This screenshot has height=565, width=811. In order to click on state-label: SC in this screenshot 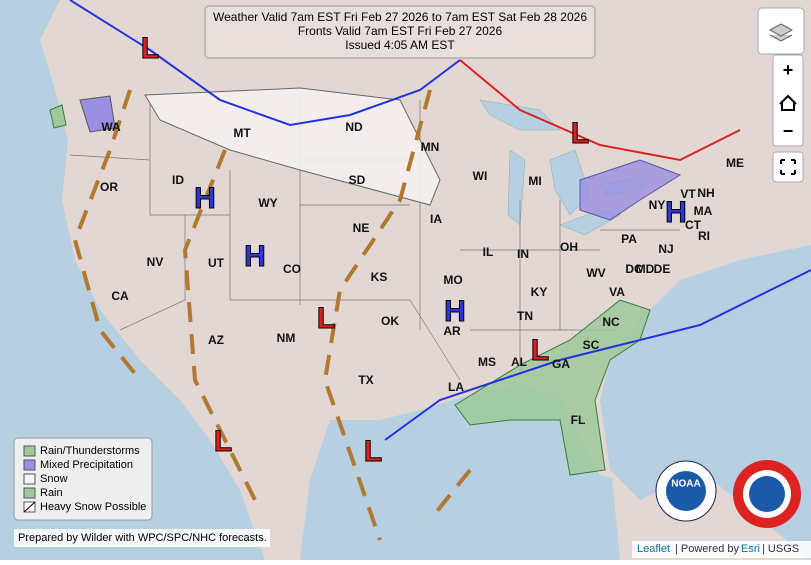, I will do `click(591, 345)`.